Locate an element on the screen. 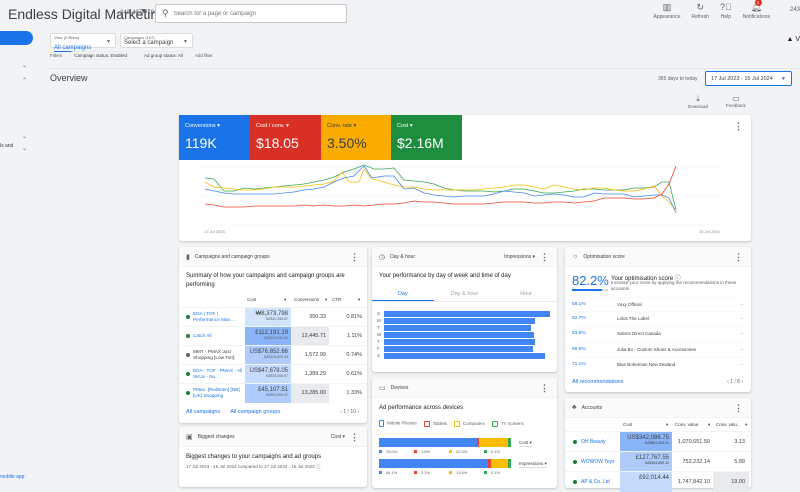 The width and height of the screenshot is (800, 492). all-campaigns-link: All campaigns is located at coordinates (203, 412).